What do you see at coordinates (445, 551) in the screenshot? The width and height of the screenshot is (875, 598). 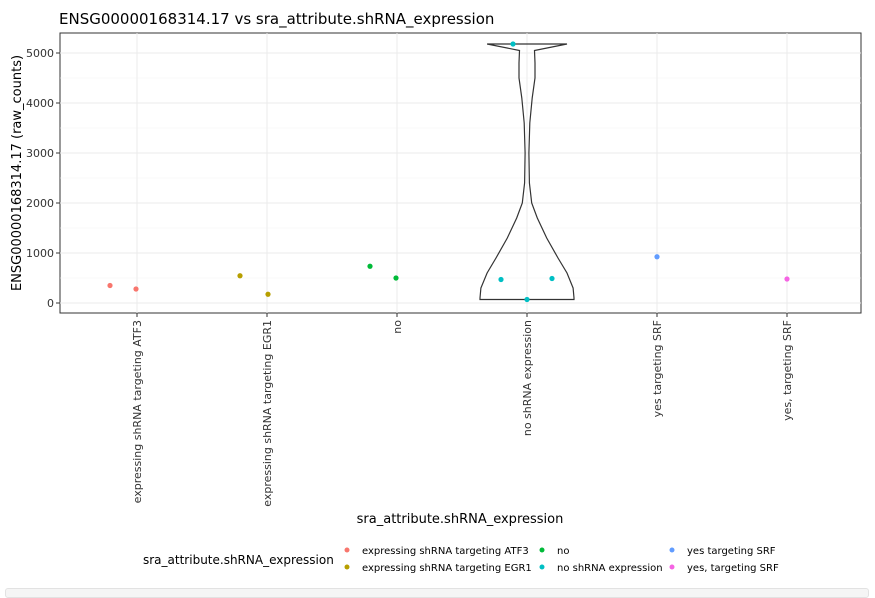 I see `legend-label: expressing shRNA targeting ATF3` at bounding box center [445, 551].